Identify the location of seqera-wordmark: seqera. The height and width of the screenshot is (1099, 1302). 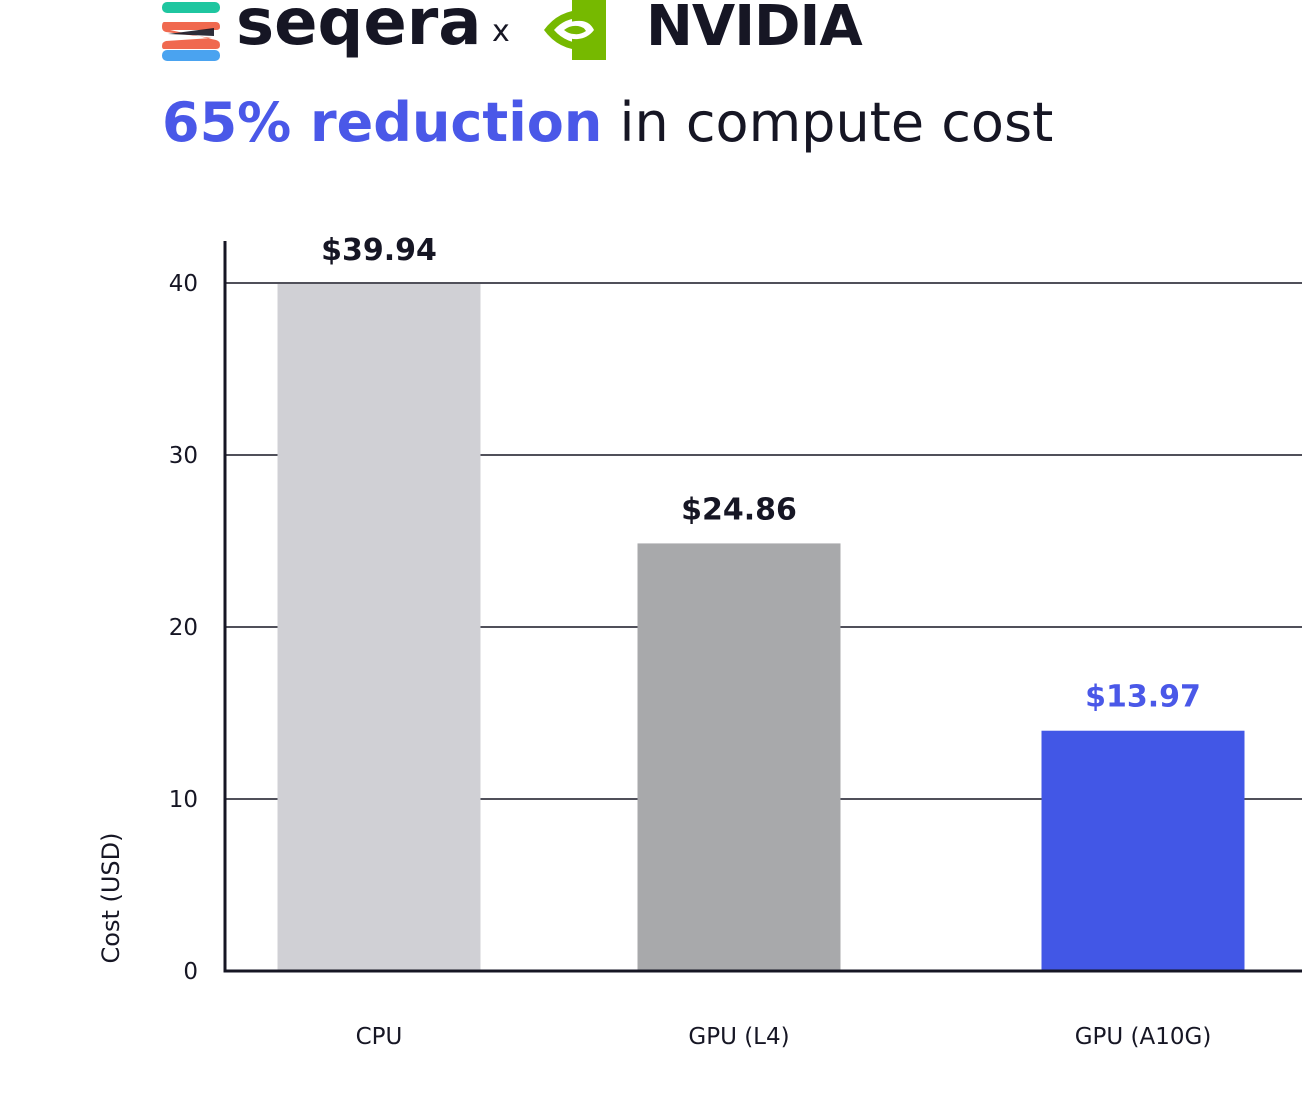
(359, 30).